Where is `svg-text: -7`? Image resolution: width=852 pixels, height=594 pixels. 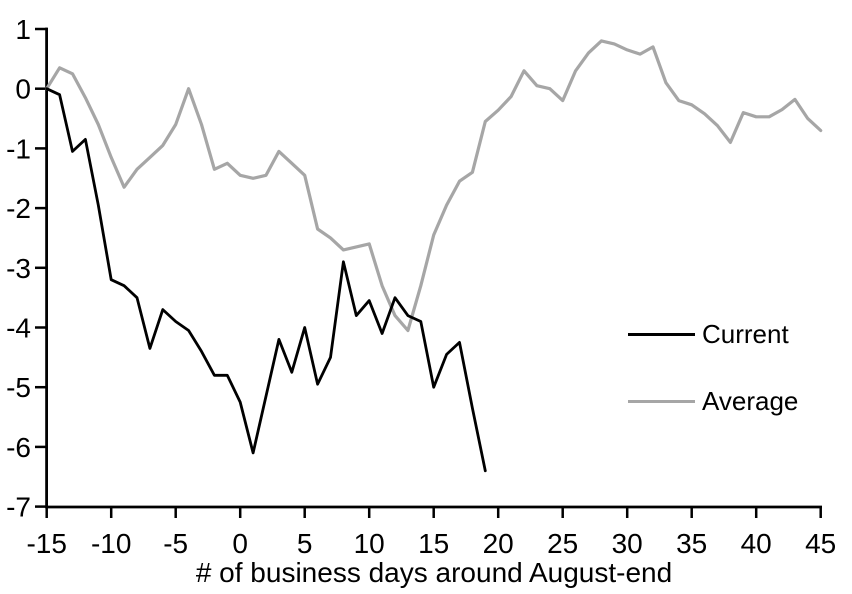 svg-text: -7 is located at coordinates (18, 507).